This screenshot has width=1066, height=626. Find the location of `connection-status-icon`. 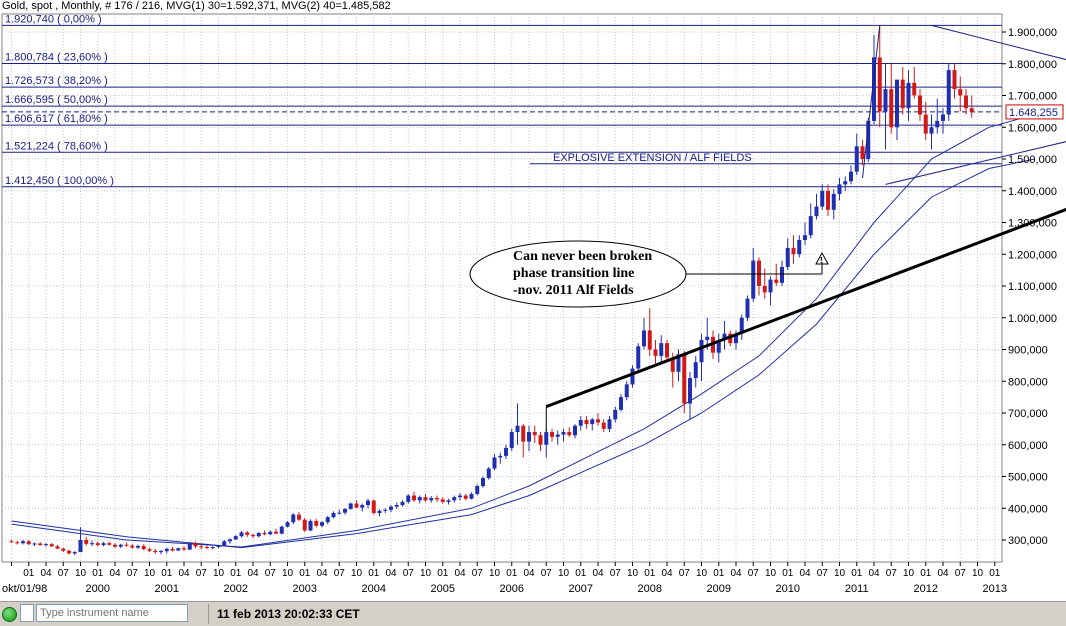

connection-status-icon is located at coordinates (9, 614).